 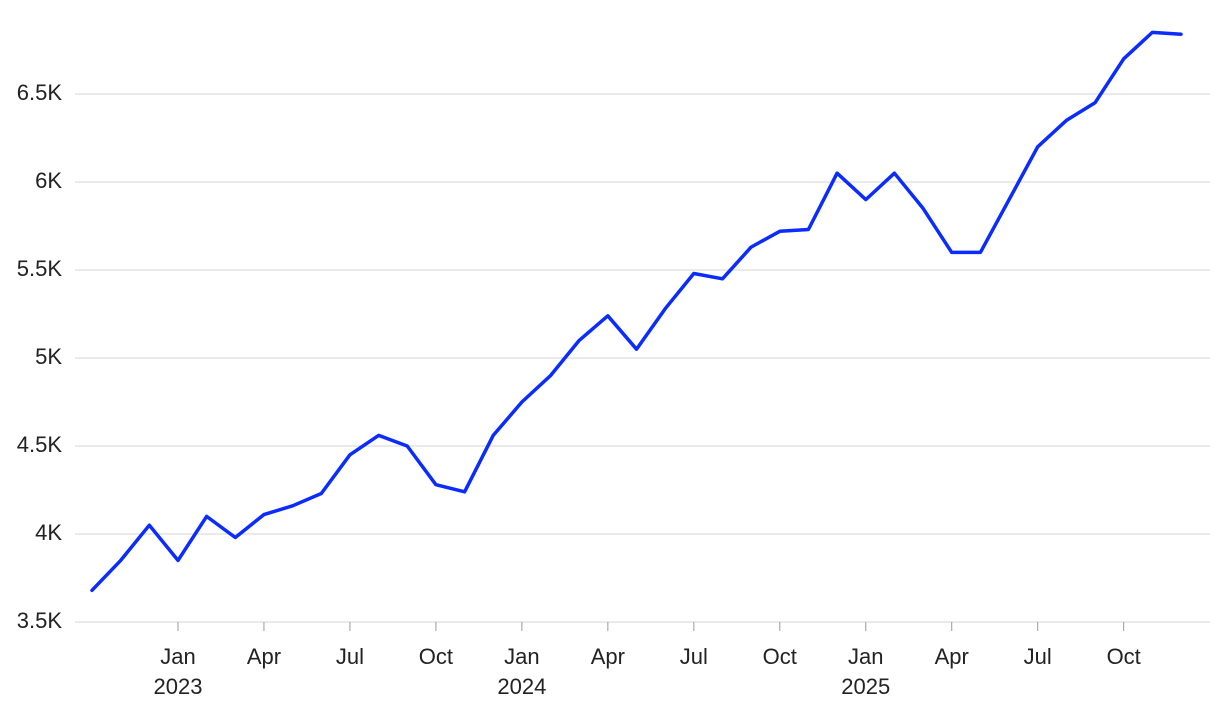 What do you see at coordinates (40, 444) in the screenshot?
I see `y-tick-label: 4.5K` at bounding box center [40, 444].